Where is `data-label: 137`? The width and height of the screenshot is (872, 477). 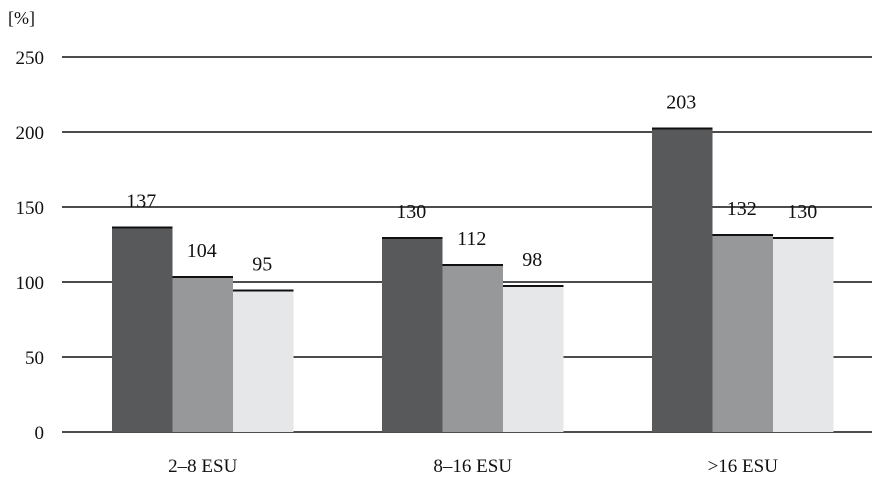
data-label: 137 is located at coordinates (141, 202).